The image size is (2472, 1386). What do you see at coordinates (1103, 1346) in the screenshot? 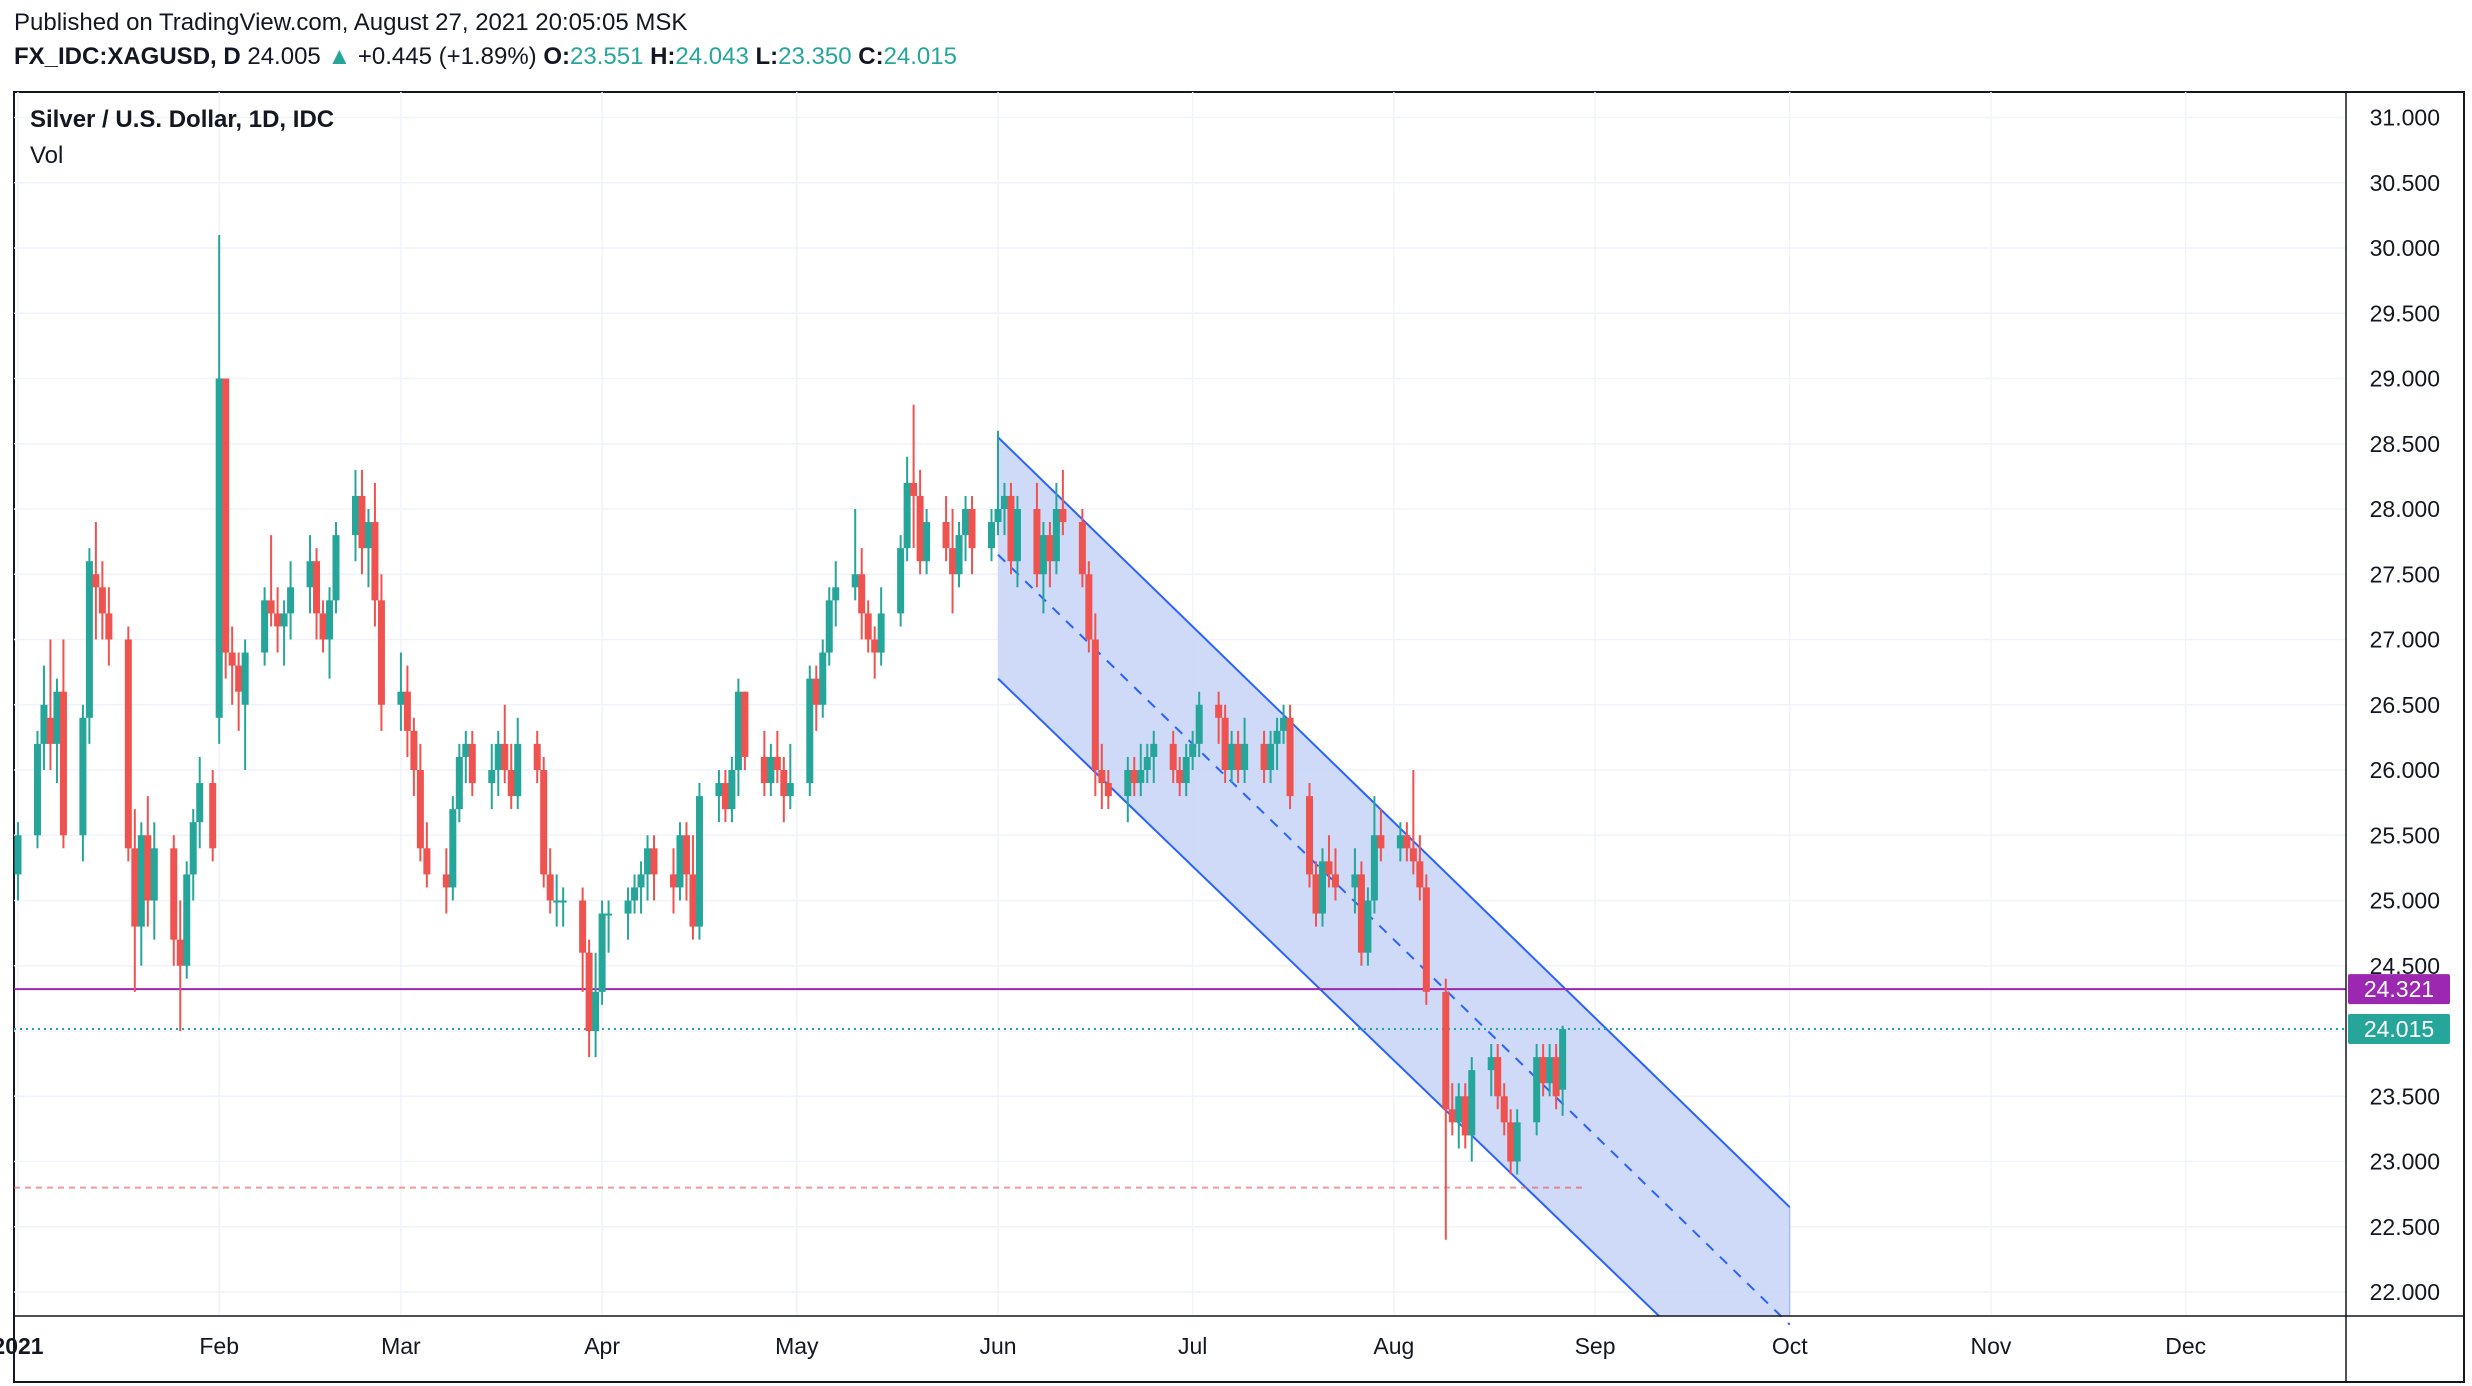
I see `time-axis: 2021 Feb Mar Apr May Jun Jul Aug Sep Oct Nov Dec` at bounding box center [1103, 1346].